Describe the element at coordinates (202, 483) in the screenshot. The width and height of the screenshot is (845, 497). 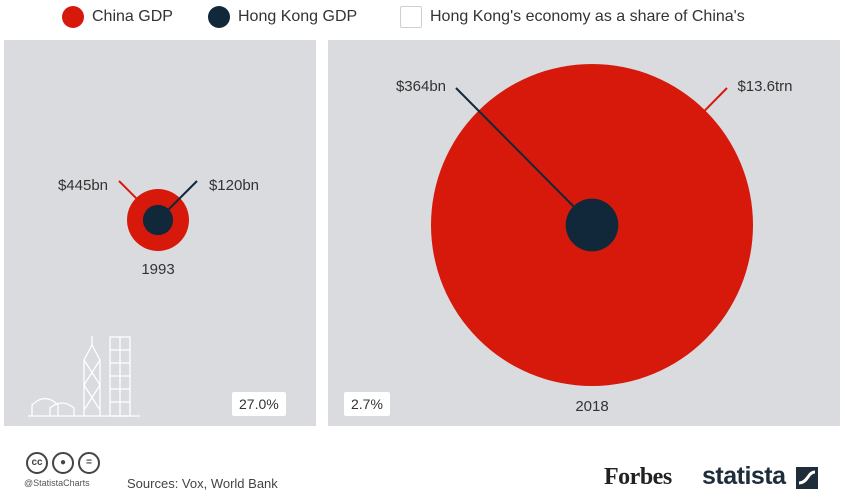
I see `sources-text: Sources: Vox, World Bank` at that location.